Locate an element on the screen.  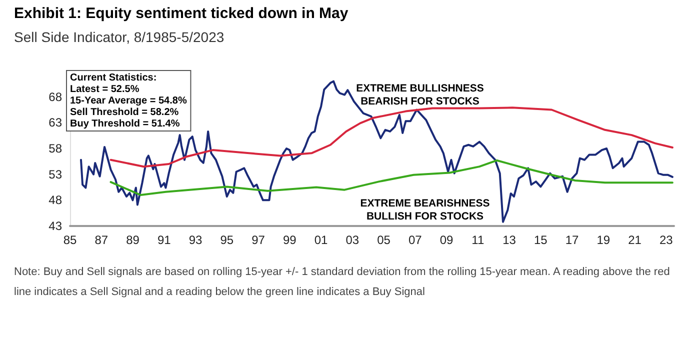
y-tick-label: 53 is located at coordinates (55, 174).